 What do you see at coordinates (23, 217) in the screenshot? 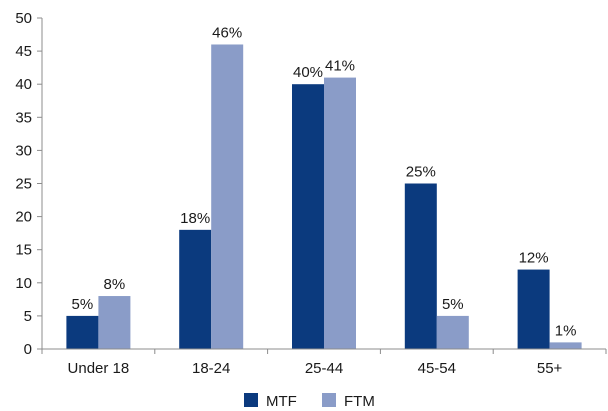
I see `y-tick-label: 20` at bounding box center [23, 217].